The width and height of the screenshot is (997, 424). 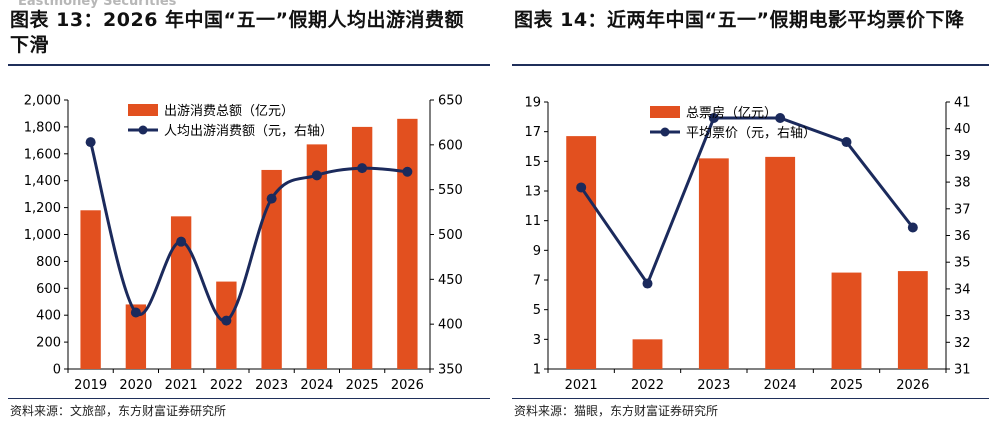 What do you see at coordinates (42, 235) in the screenshot?
I see `y-tick-label: 1,000` at bounding box center [42, 235].